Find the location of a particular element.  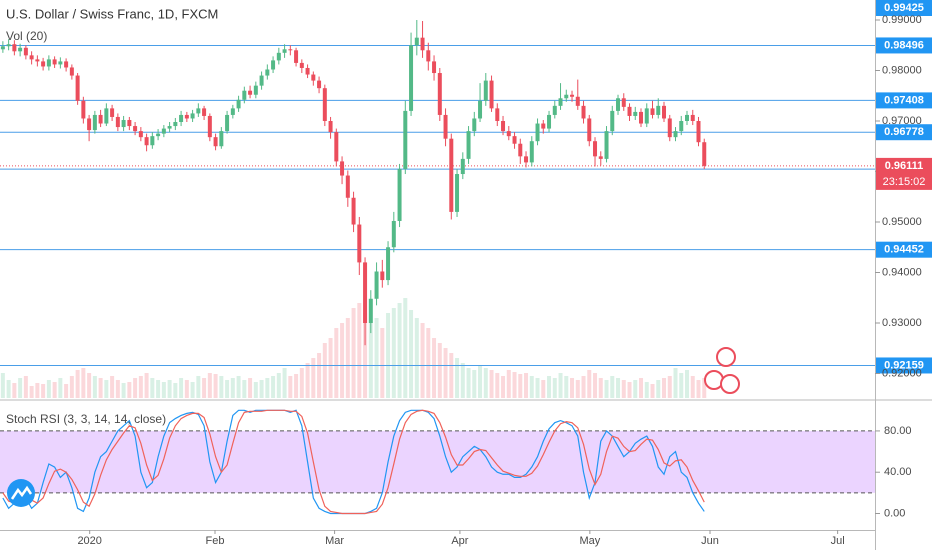

x-tick-label: Apr is located at coordinates (459, 541).